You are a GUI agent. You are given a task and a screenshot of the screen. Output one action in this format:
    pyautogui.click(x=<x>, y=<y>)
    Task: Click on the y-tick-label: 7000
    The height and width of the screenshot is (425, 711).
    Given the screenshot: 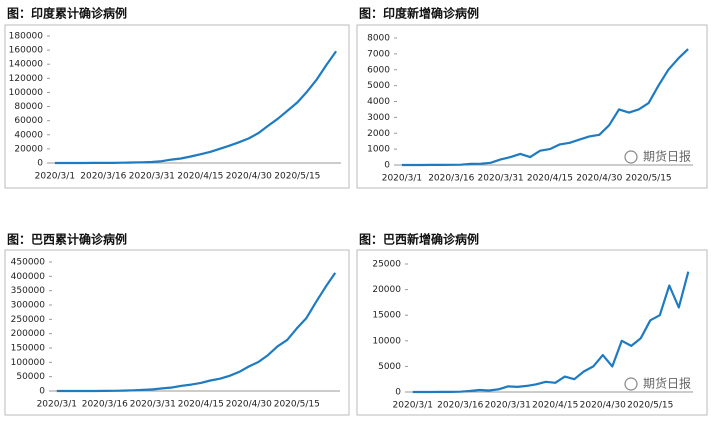 What is the action you would take?
    pyautogui.click(x=378, y=54)
    